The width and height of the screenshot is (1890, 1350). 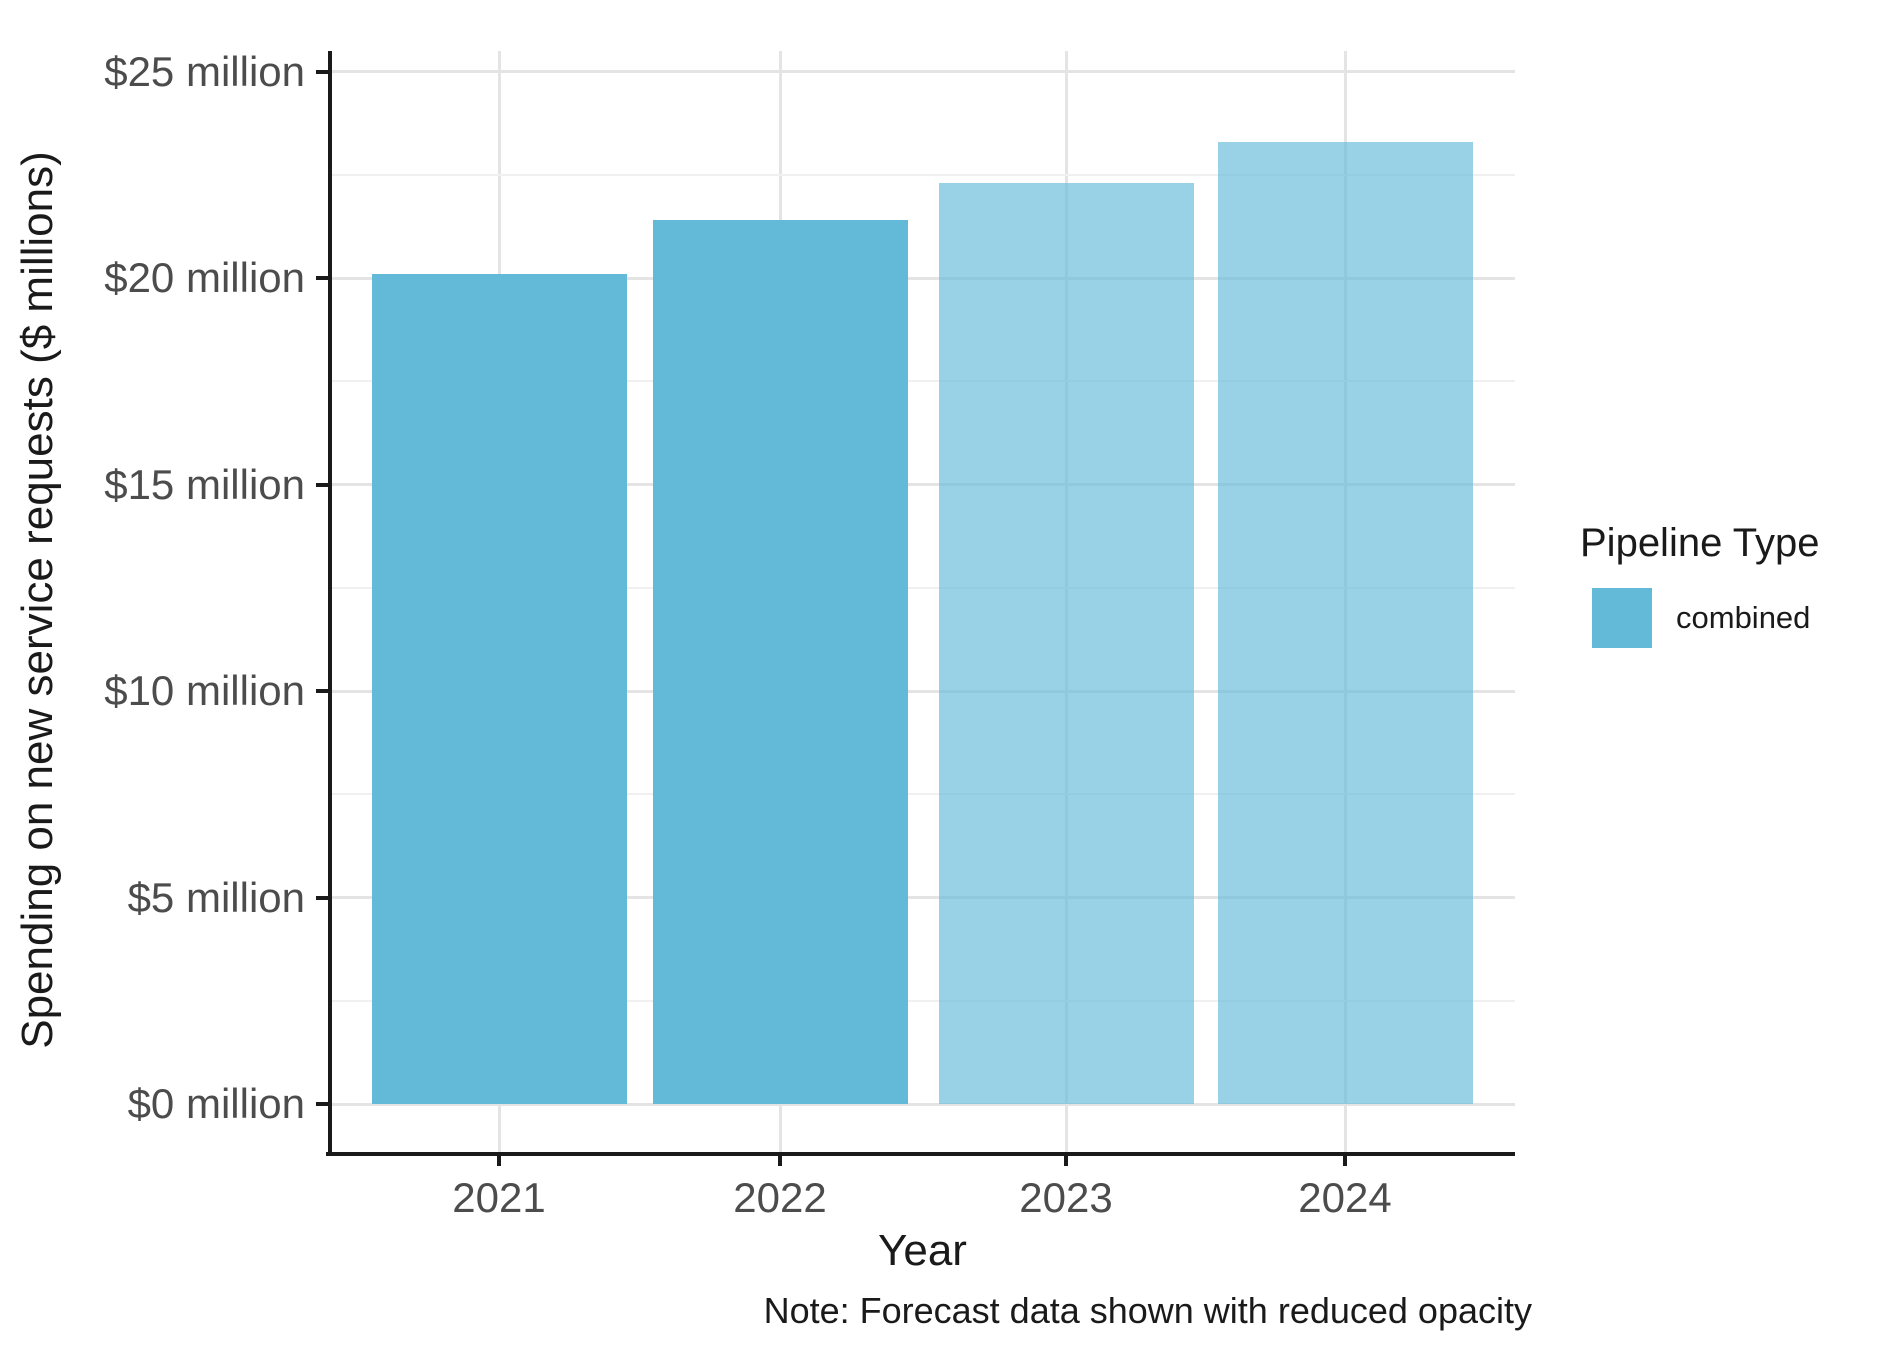 What do you see at coordinates (1622, 618) in the screenshot?
I see `legend-swatch` at bounding box center [1622, 618].